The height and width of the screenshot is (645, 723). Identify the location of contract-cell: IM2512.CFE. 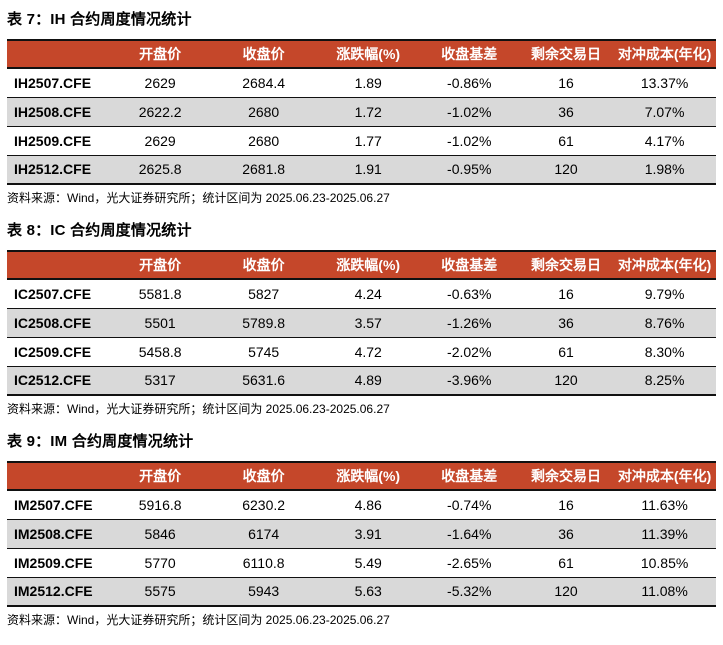
(53, 591).